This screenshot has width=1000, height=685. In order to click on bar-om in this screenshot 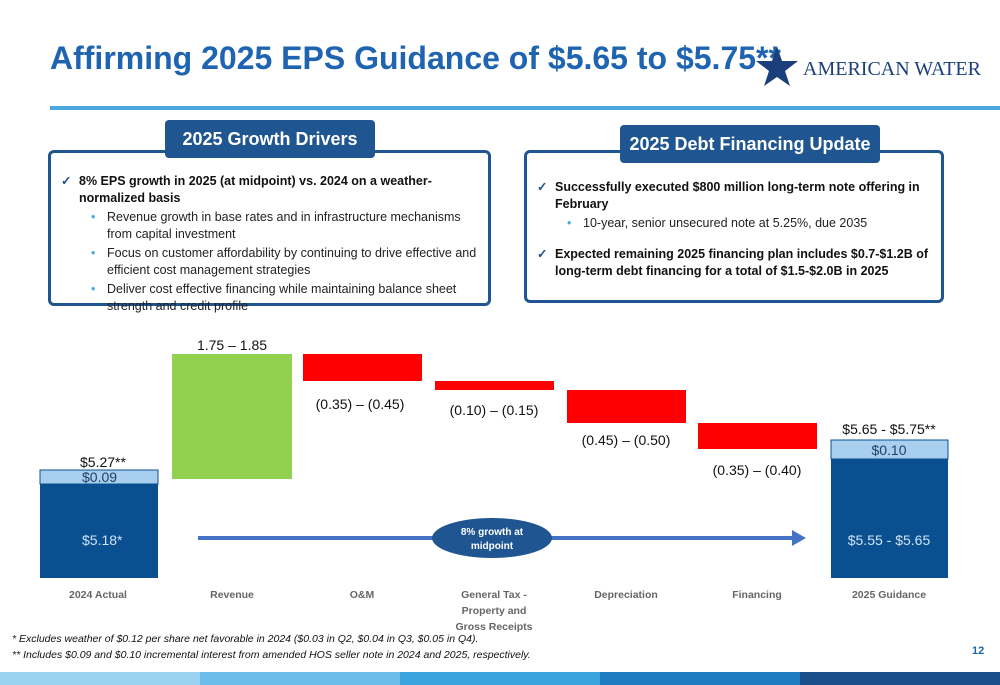, I will do `click(362, 367)`.